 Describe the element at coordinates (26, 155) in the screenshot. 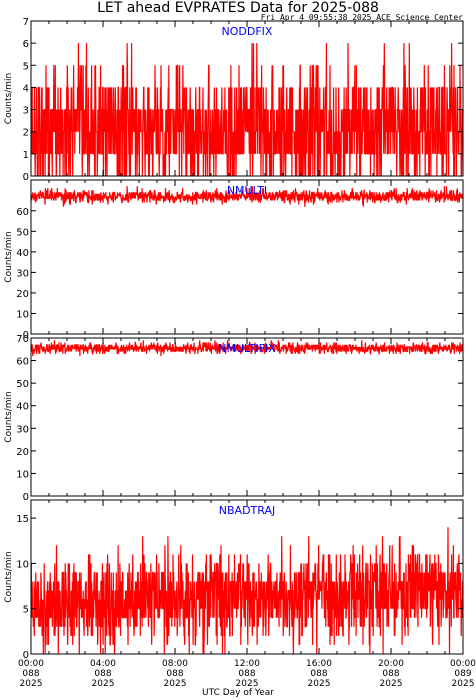

I see `y-tick-label: 1` at that location.